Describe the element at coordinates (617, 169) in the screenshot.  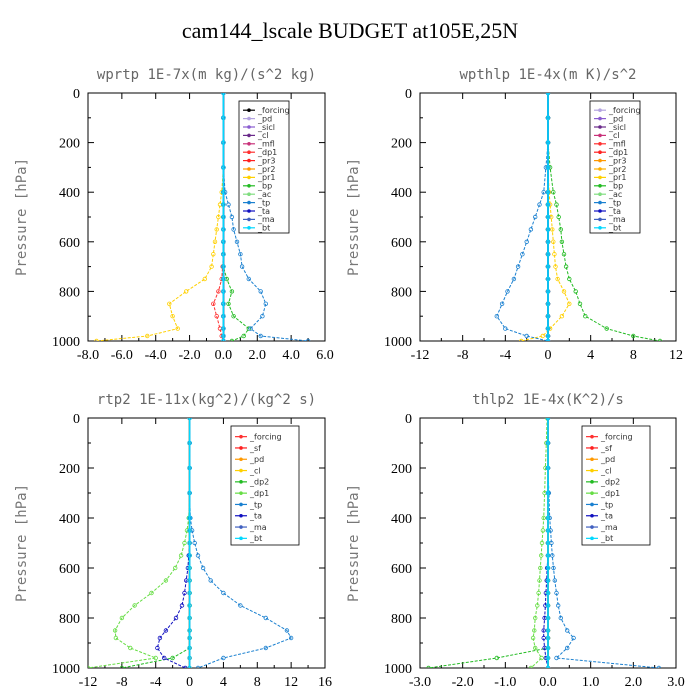
I see `legend-entry: _pr2` at that location.